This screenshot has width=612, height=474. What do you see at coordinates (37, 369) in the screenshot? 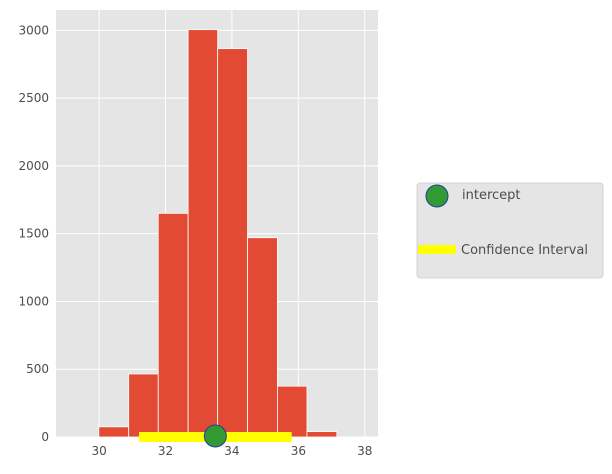
I see `y-tick-label: 500` at bounding box center [37, 369].